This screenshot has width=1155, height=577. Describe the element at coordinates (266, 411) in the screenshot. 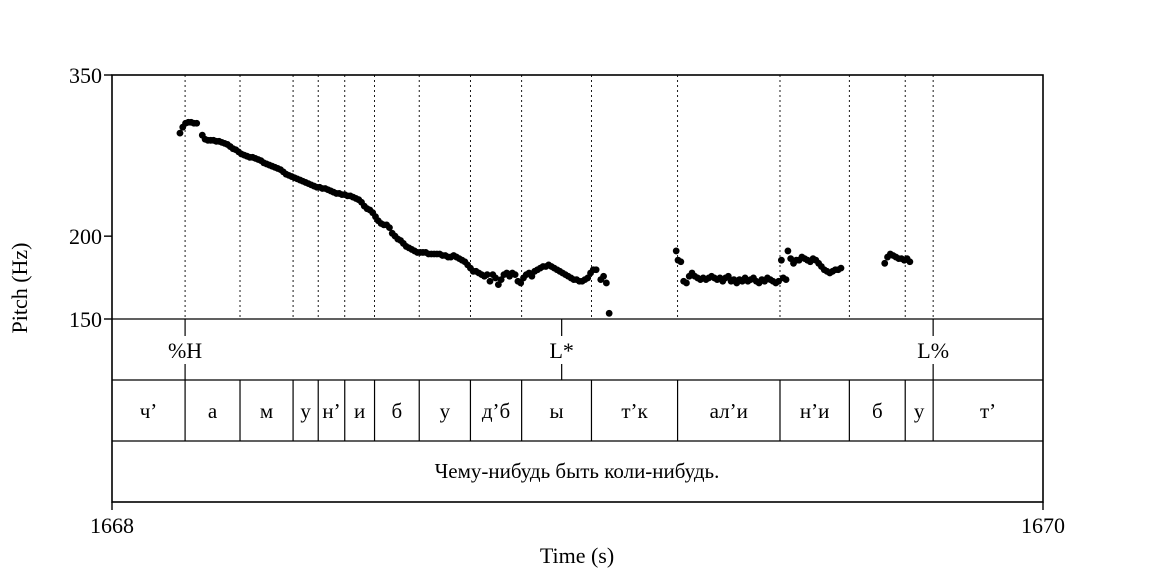

I see `word-label: м` at that location.